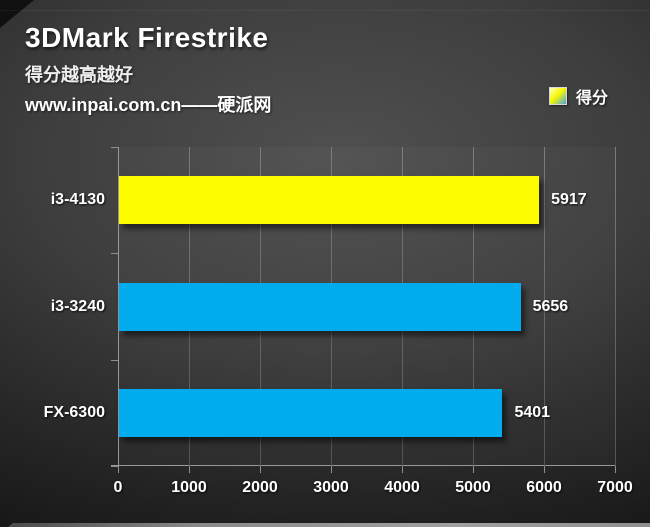  What do you see at coordinates (569, 200) in the screenshot?
I see `bar-value-label: 5917` at bounding box center [569, 200].